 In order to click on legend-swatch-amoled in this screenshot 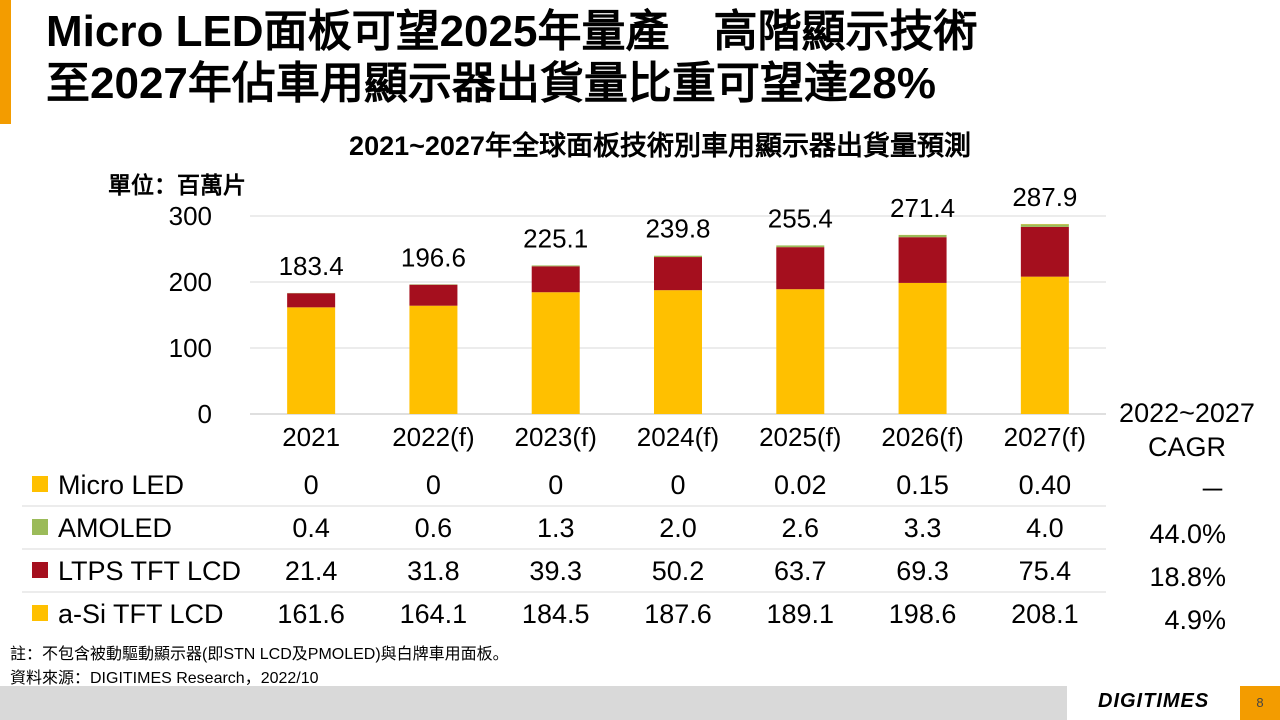, I will do `click(40, 527)`.